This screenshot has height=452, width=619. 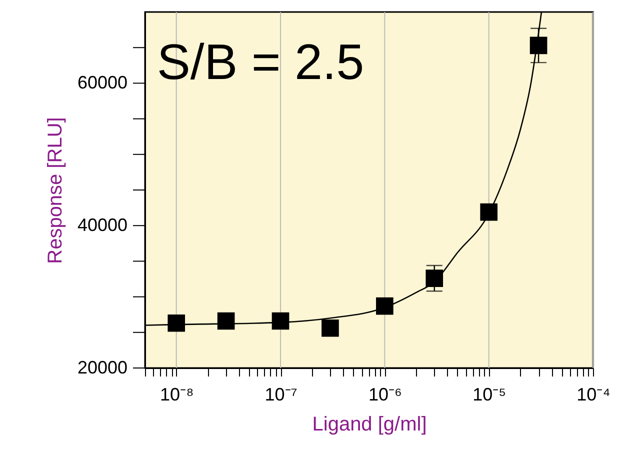 I want to click on x-axis-title: Ligand [g/ml], so click(x=369, y=425).